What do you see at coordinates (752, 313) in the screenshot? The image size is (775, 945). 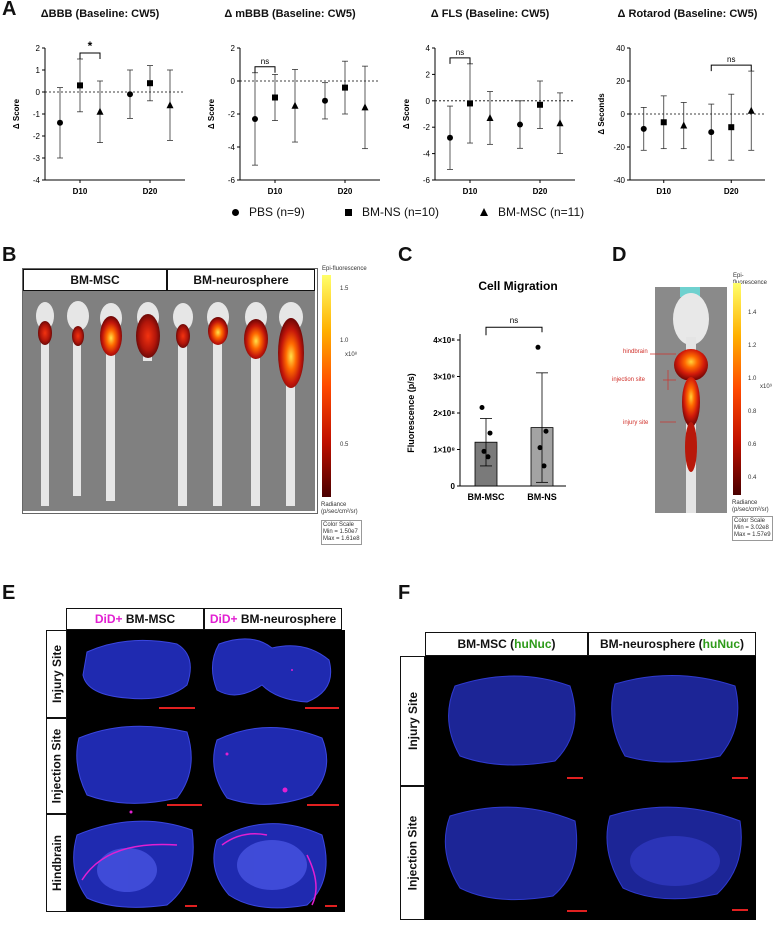 I see `colorbar-d-tick-14: 1.4` at bounding box center [752, 313].